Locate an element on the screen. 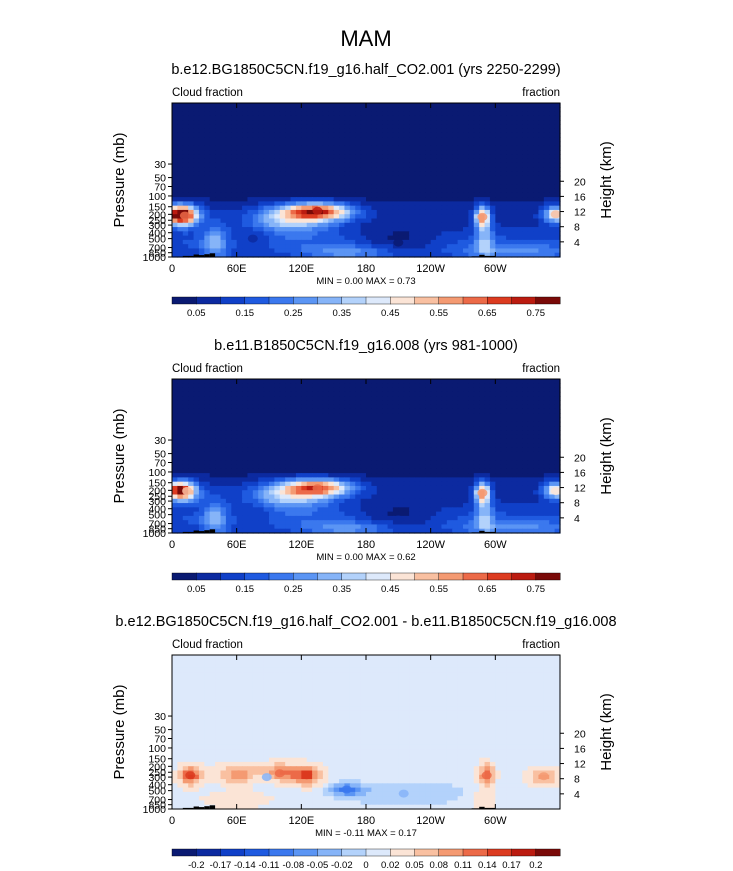 The image size is (733, 871). topography-block is located at coordinates (490, 256).